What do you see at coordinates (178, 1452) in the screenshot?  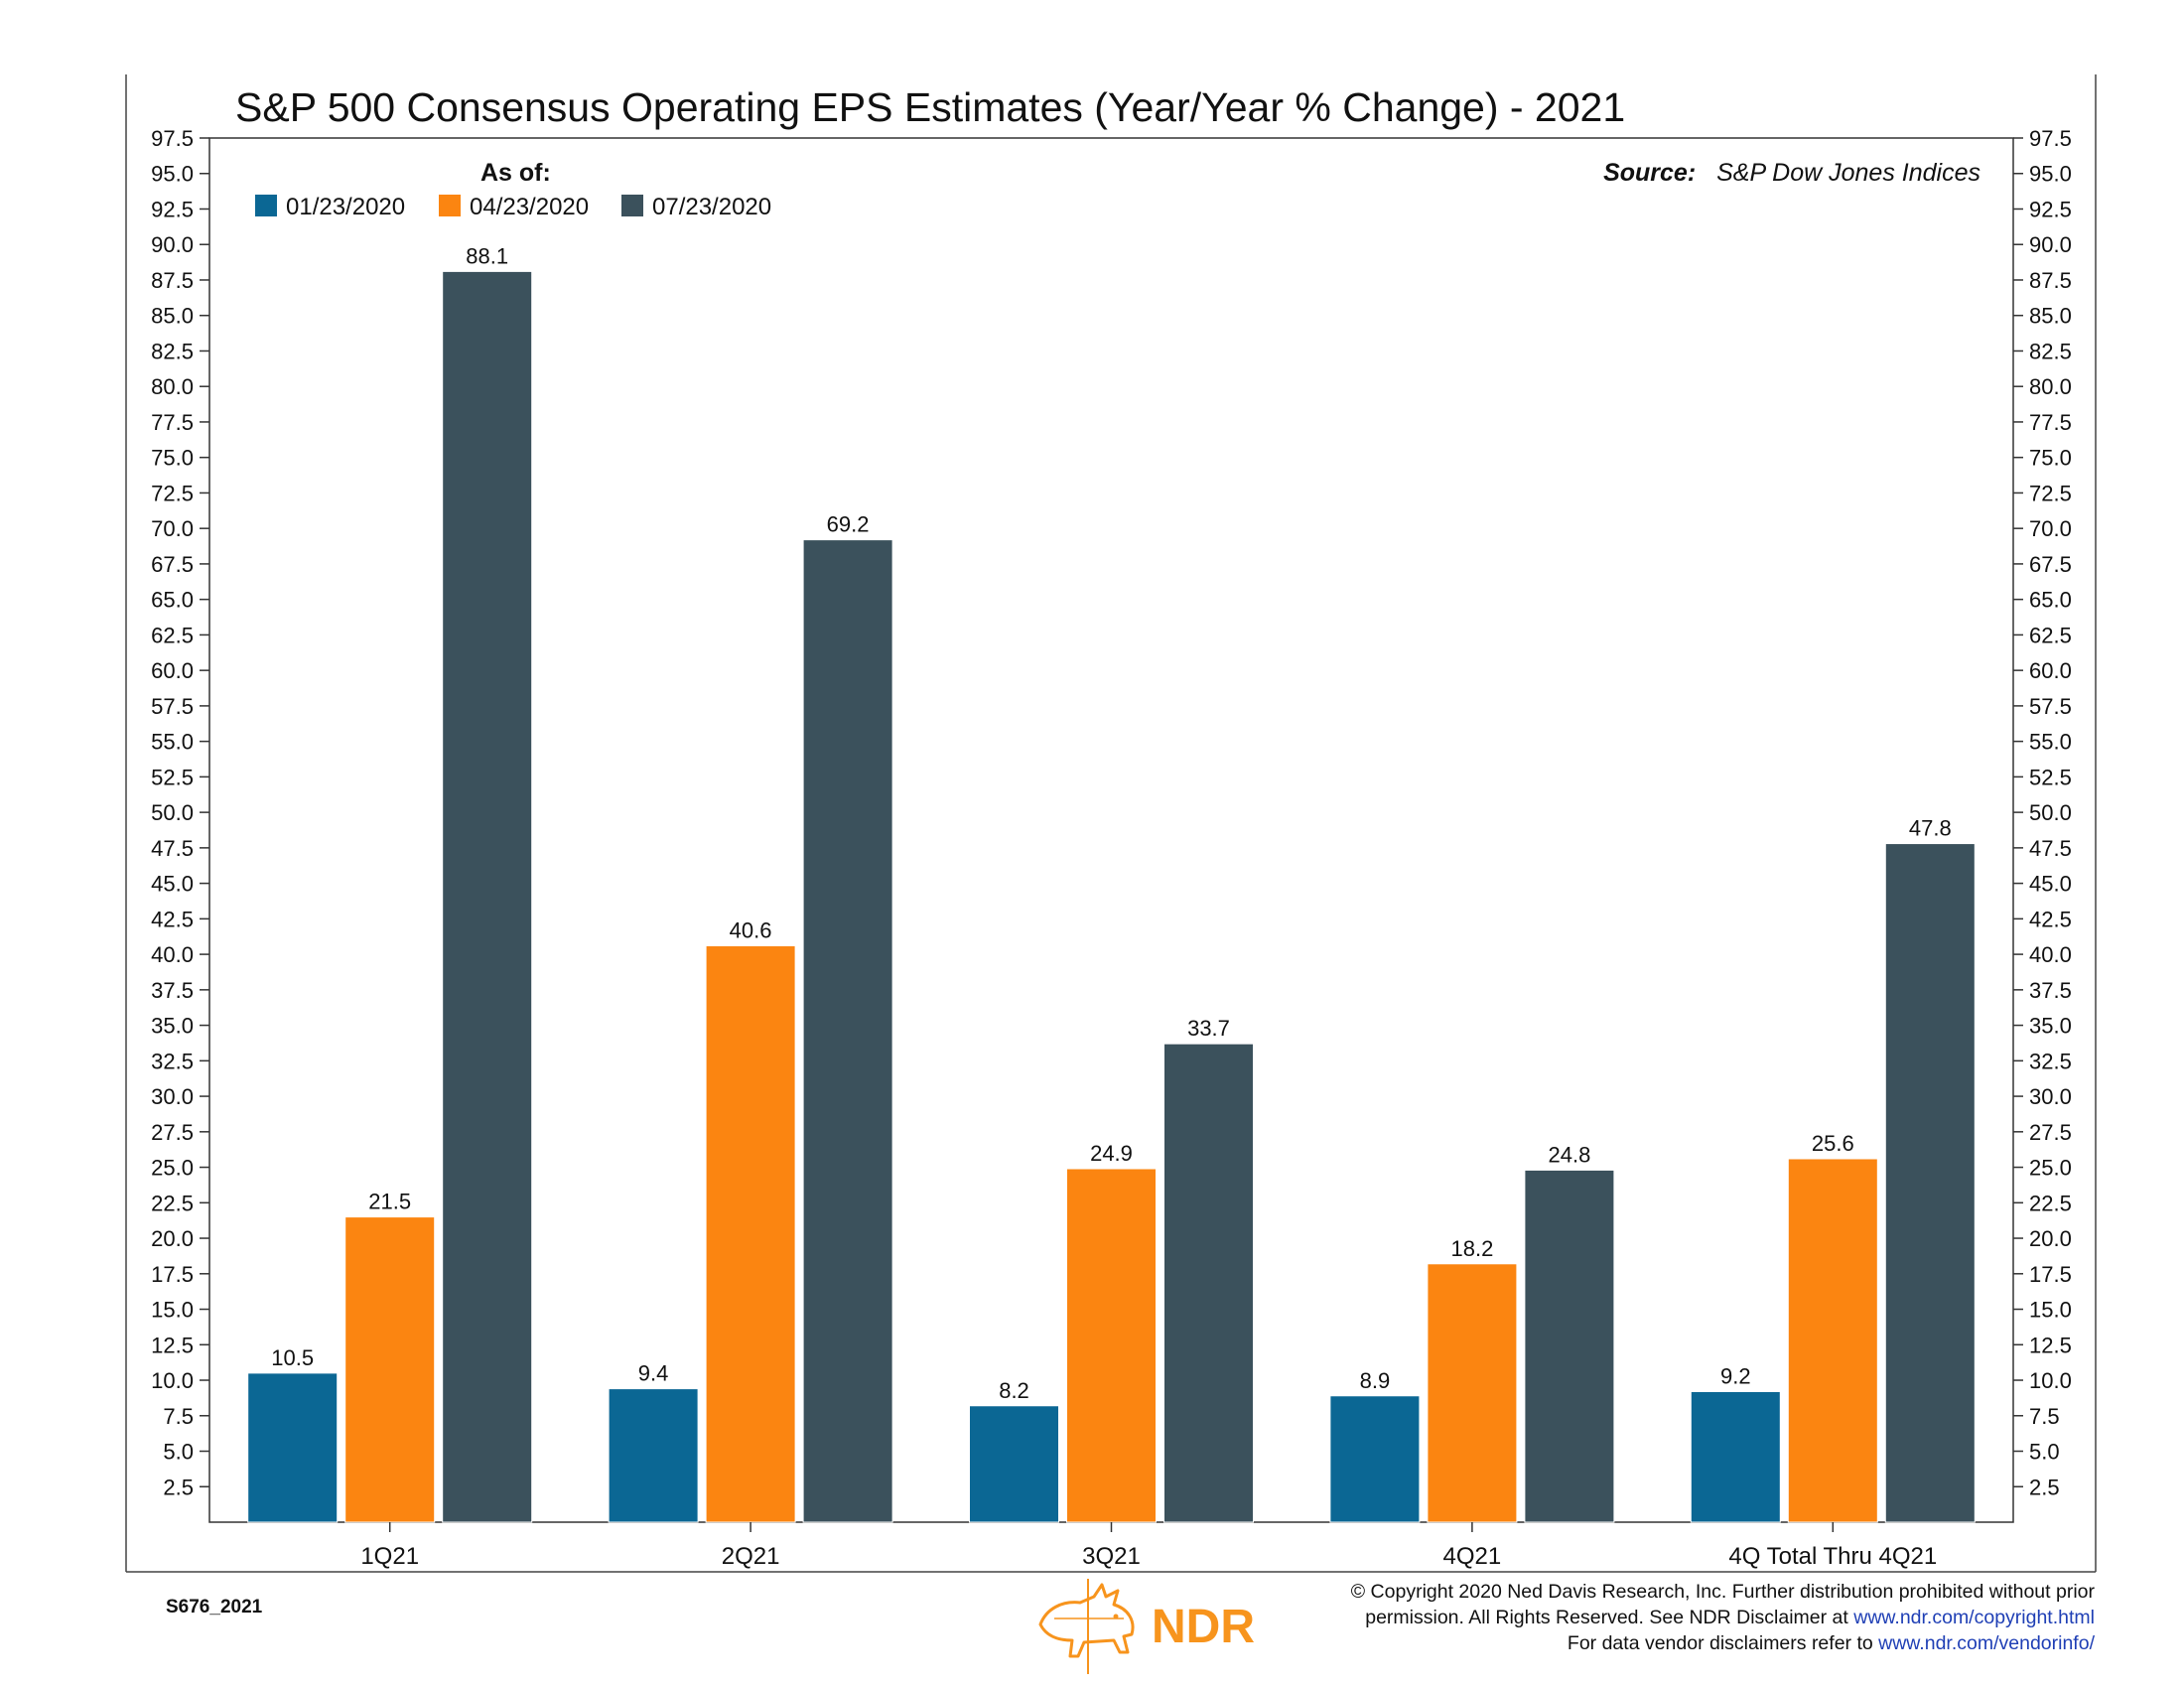 I see `y-tick-label-left: 5.0` at bounding box center [178, 1452].